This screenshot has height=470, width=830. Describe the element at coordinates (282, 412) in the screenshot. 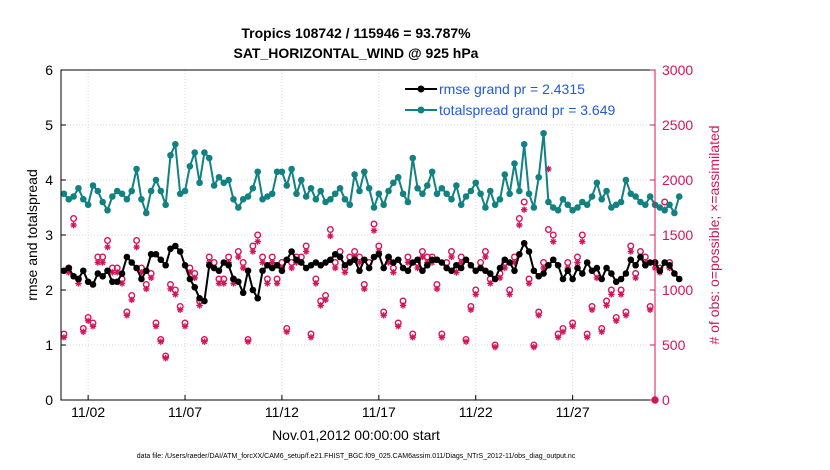

I see `x-tick-label: 11/12` at that location.